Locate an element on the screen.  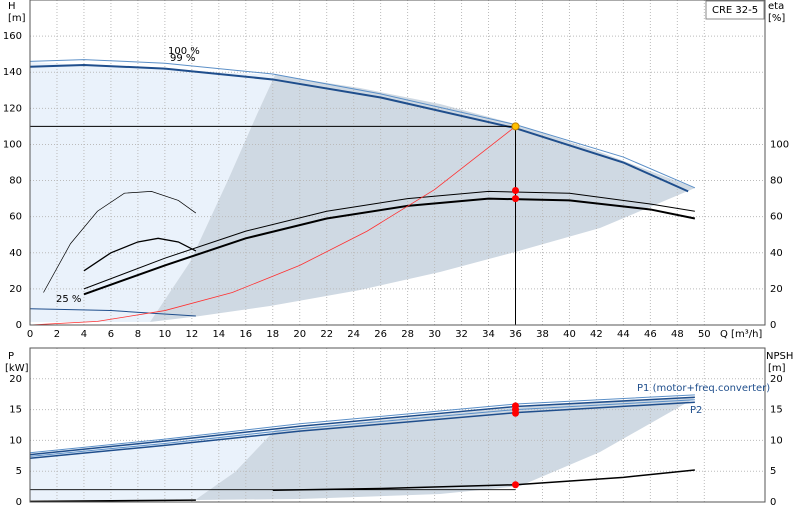
x-tick-label: 26 is located at coordinates (380, 334).